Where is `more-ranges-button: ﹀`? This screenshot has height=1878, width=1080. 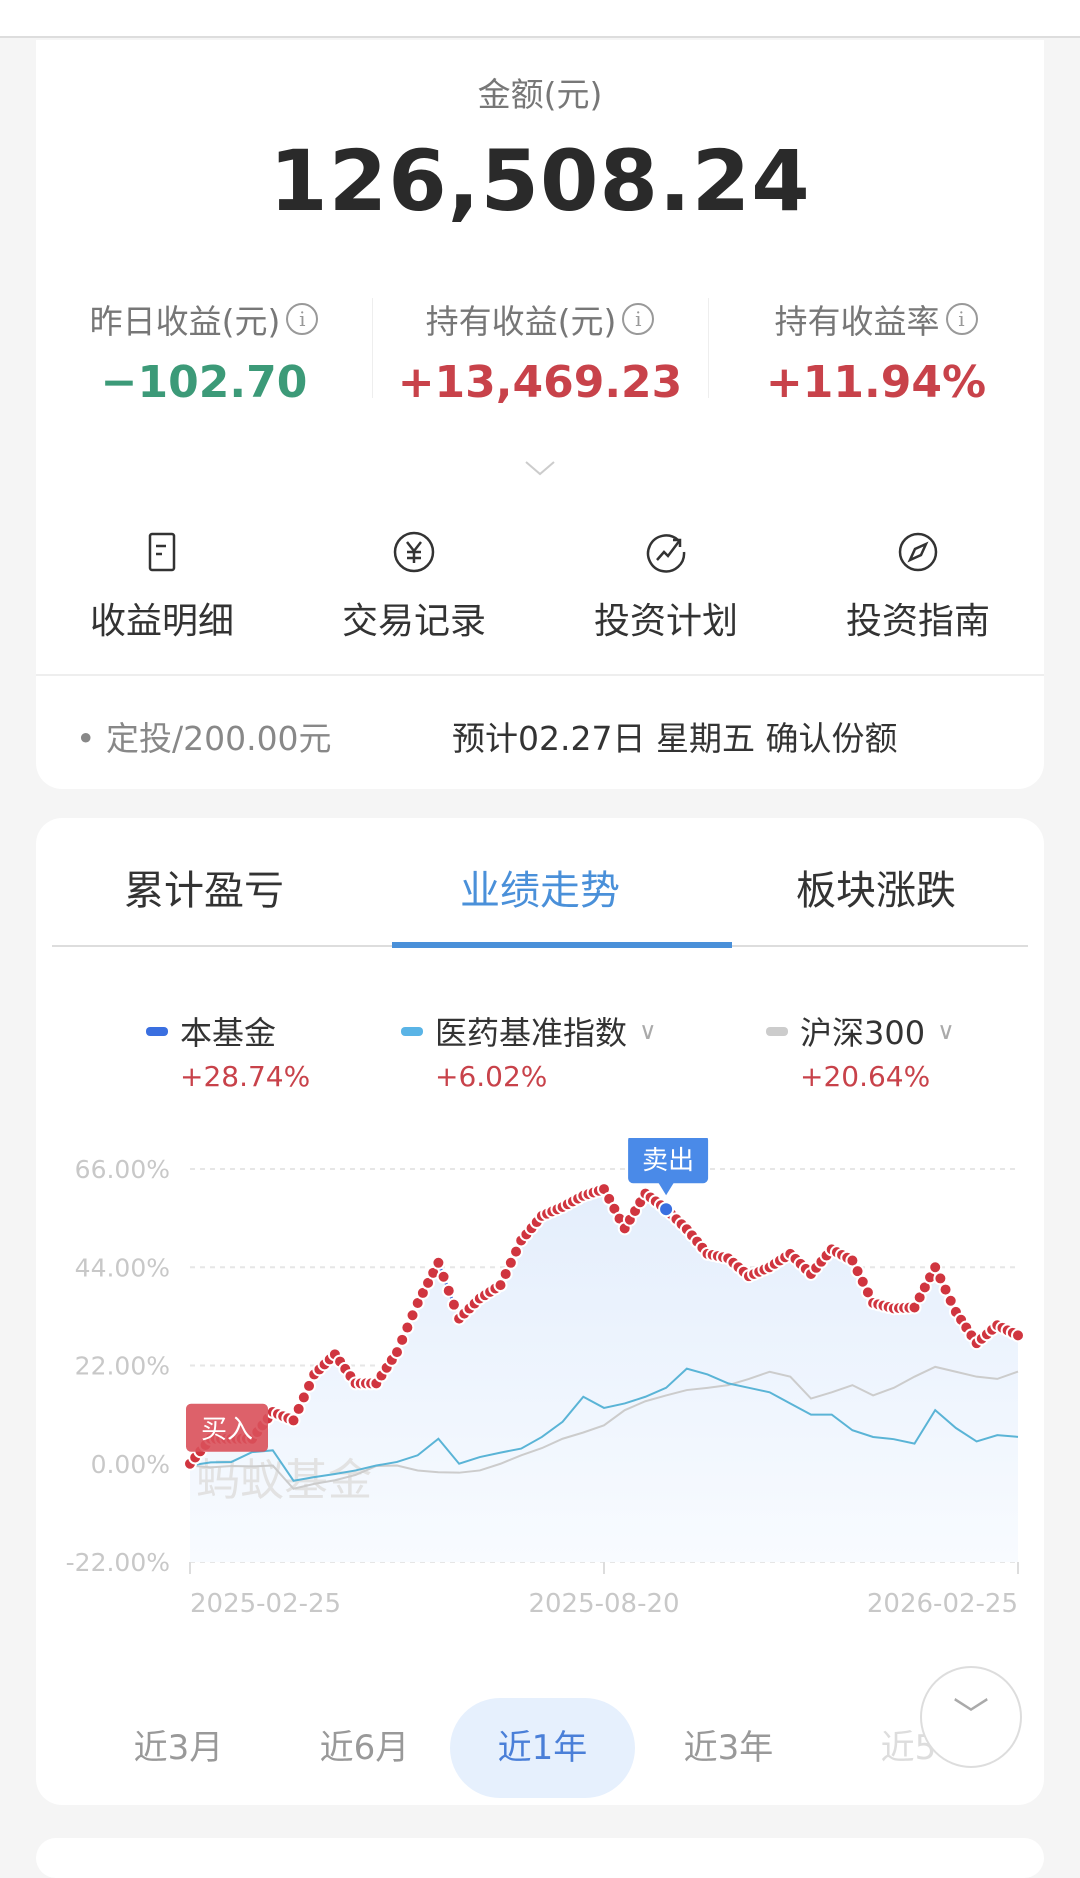
more-ranges-button: ﹀ is located at coordinates (971, 1717).